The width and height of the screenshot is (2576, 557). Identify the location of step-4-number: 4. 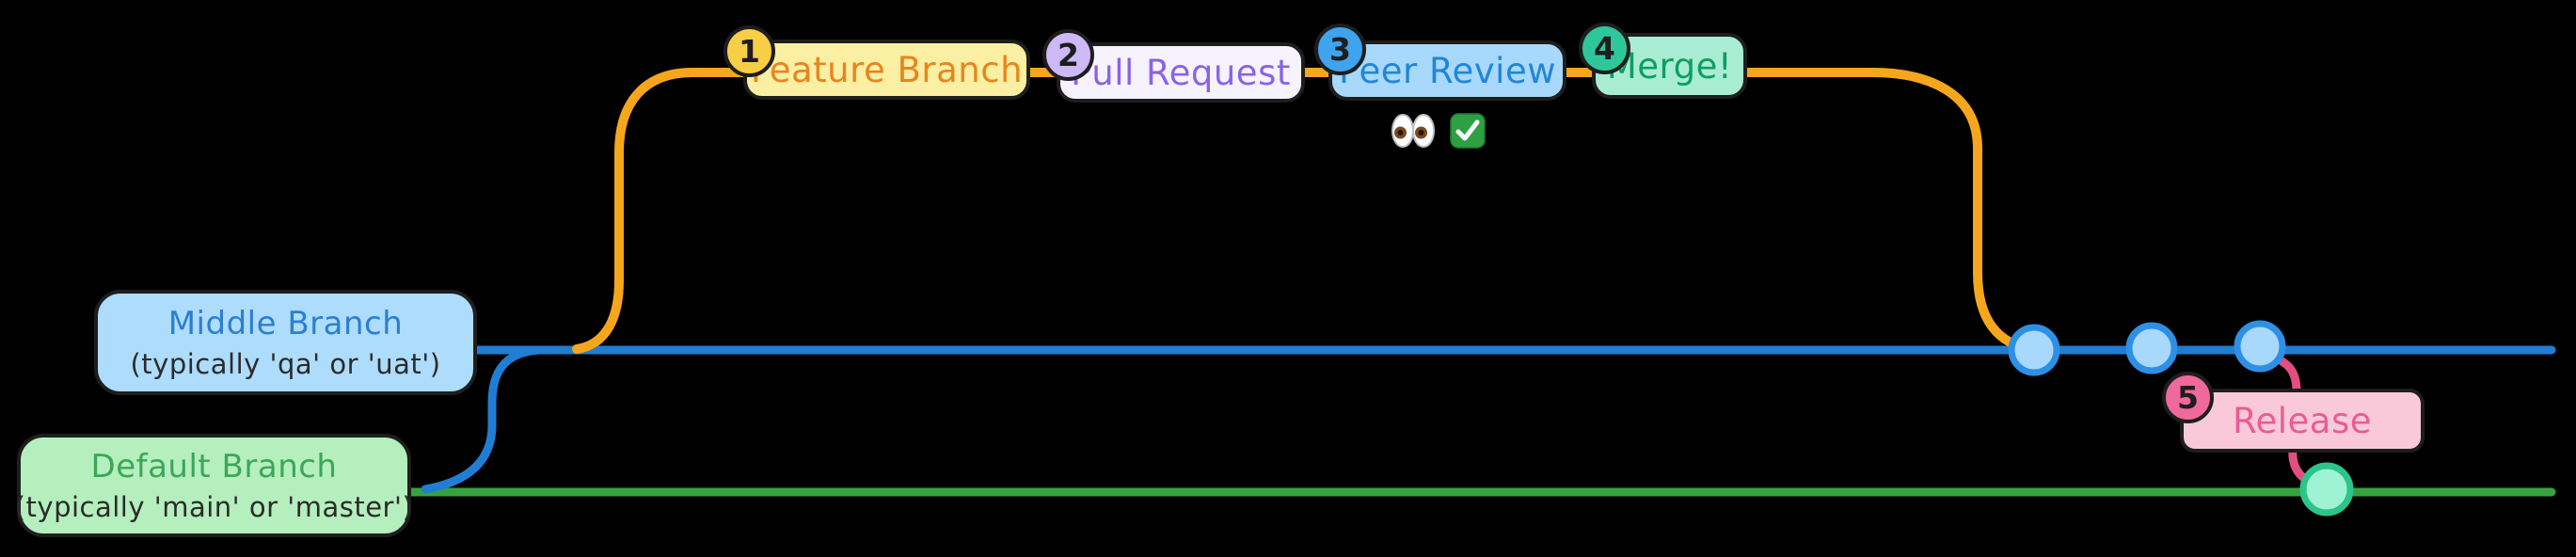
(1605, 48).